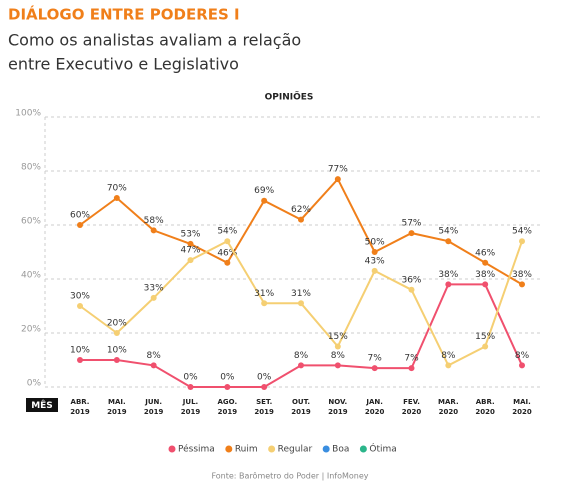 This screenshot has height=489, width=580. I want to click on subtitle: entre Executivo e Legislativo, so click(123, 64).